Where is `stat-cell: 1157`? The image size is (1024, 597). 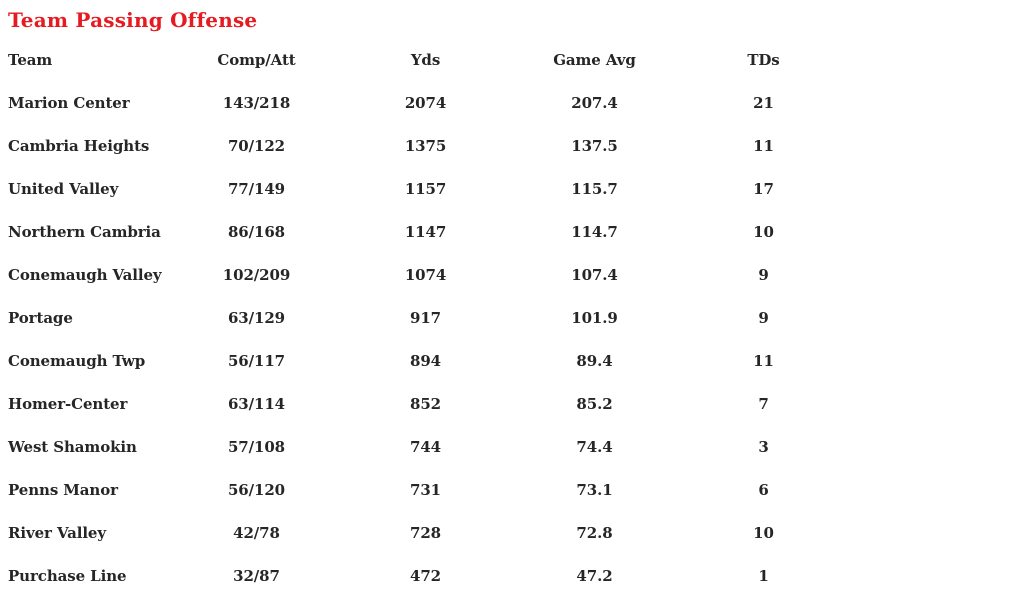
stat-cell: 1157 is located at coordinates (425, 188).